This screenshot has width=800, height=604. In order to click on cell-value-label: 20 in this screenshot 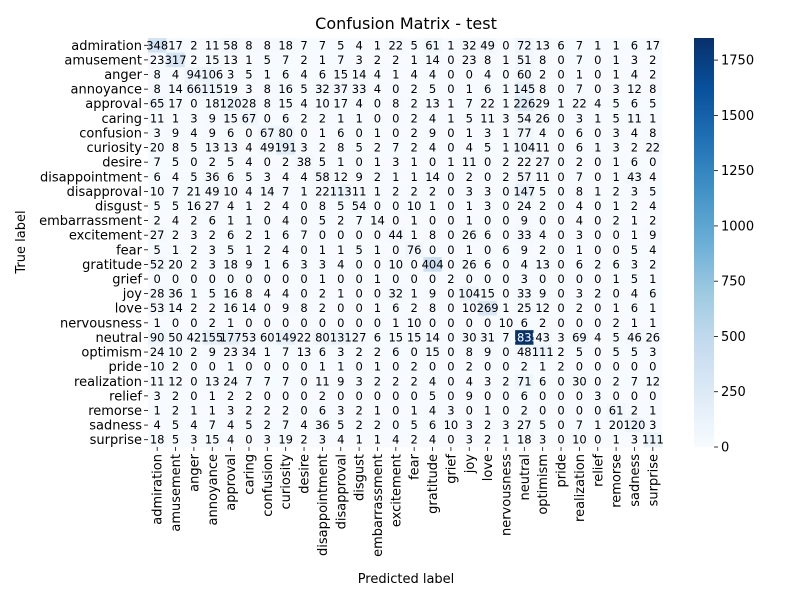, I will do `click(175, 264)`.